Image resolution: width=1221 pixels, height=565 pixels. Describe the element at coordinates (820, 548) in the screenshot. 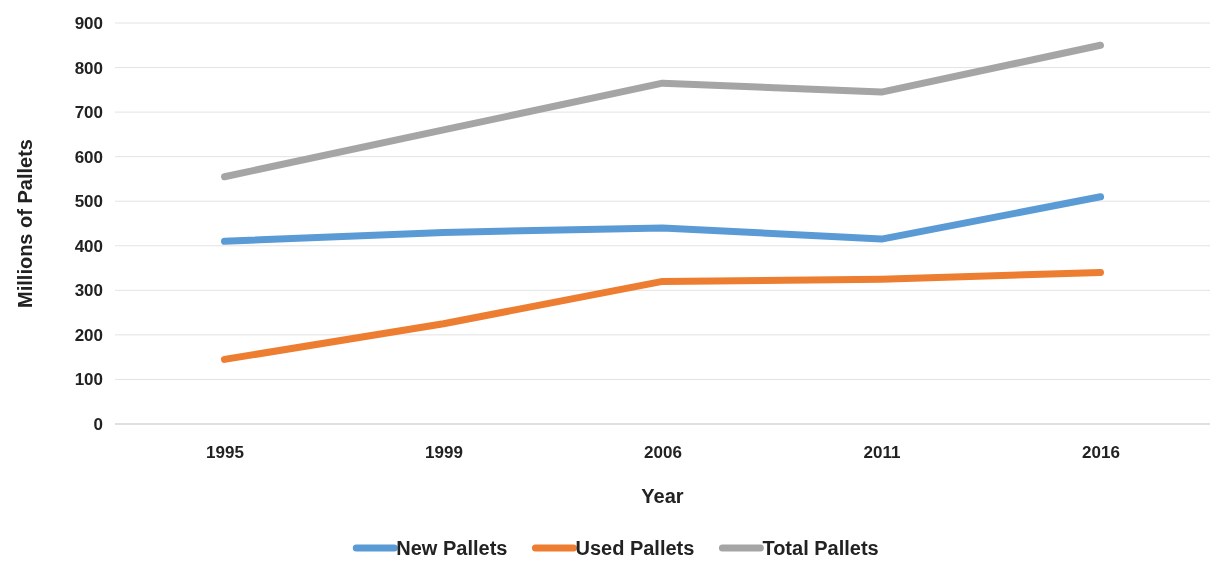

I see `legend-label: Total Pallets` at that location.